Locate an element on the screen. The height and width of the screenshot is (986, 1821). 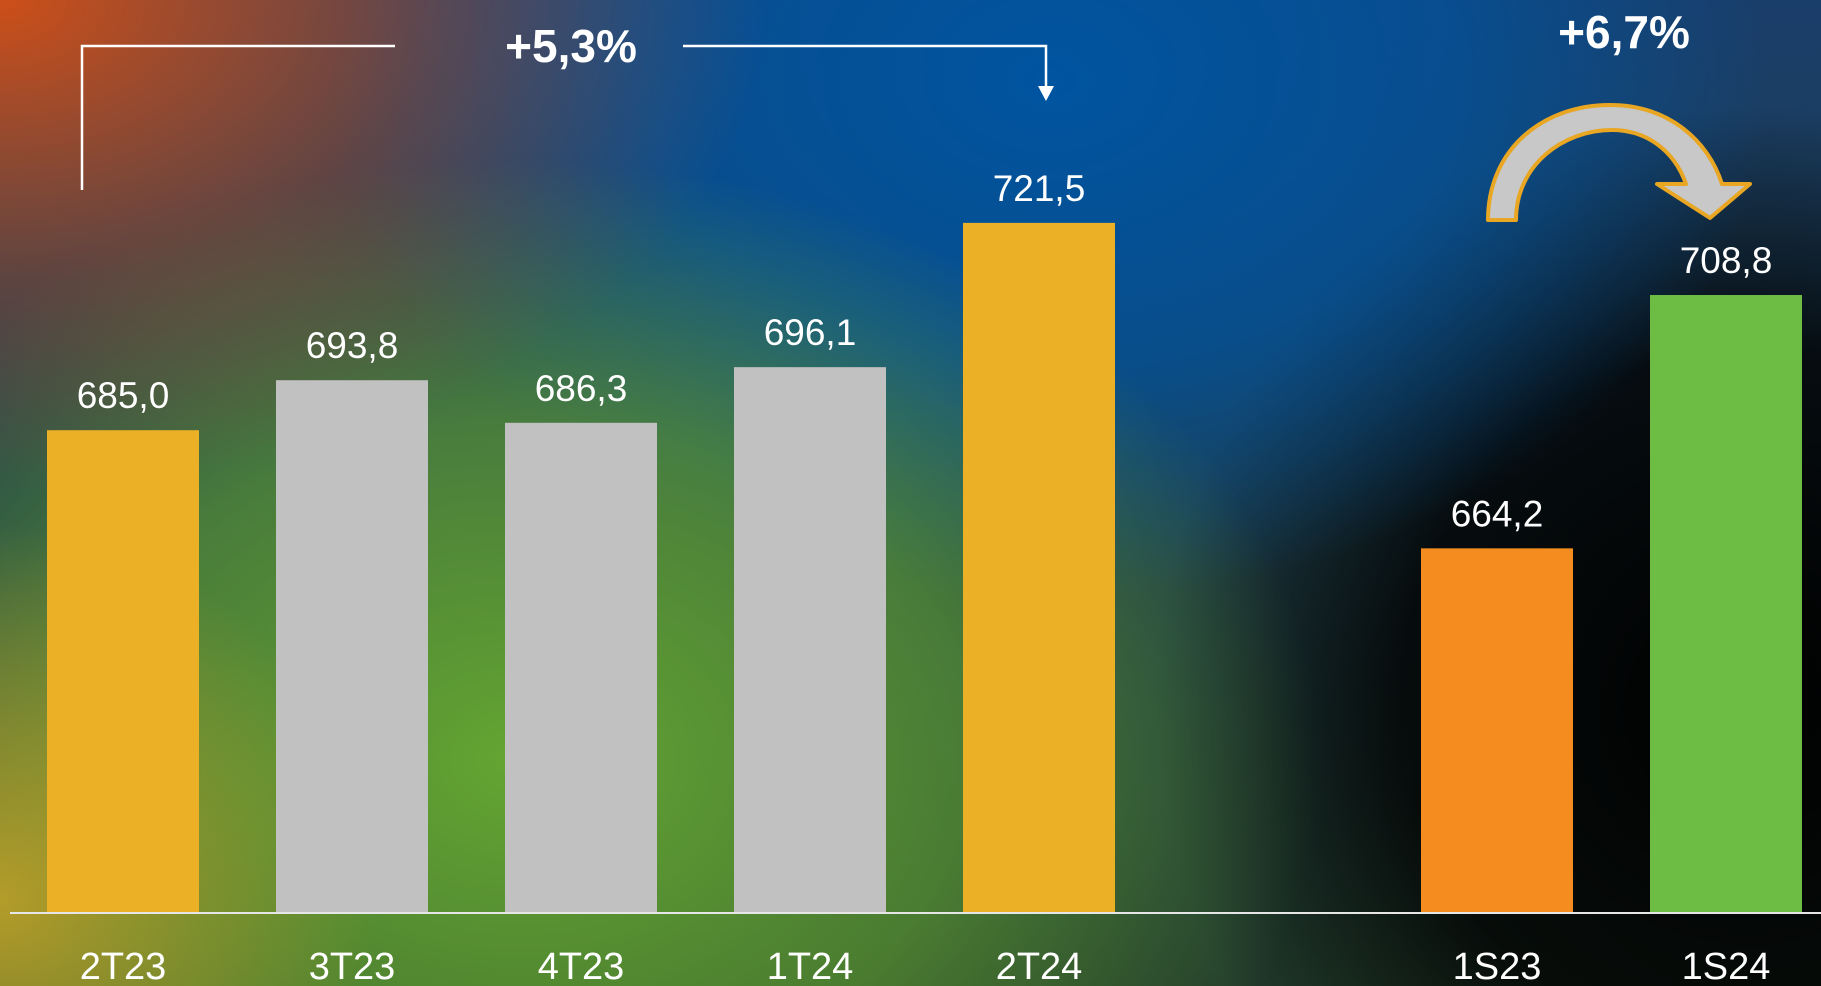
bar-1s23 is located at coordinates (1497, 730).